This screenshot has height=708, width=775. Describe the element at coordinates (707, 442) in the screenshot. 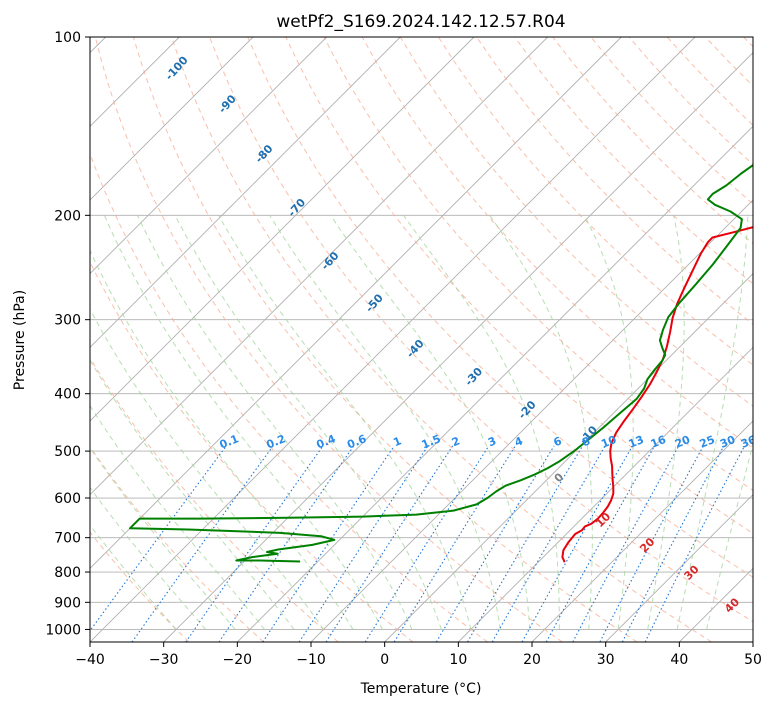

I see `mixing-ratio-label: 25` at that location.